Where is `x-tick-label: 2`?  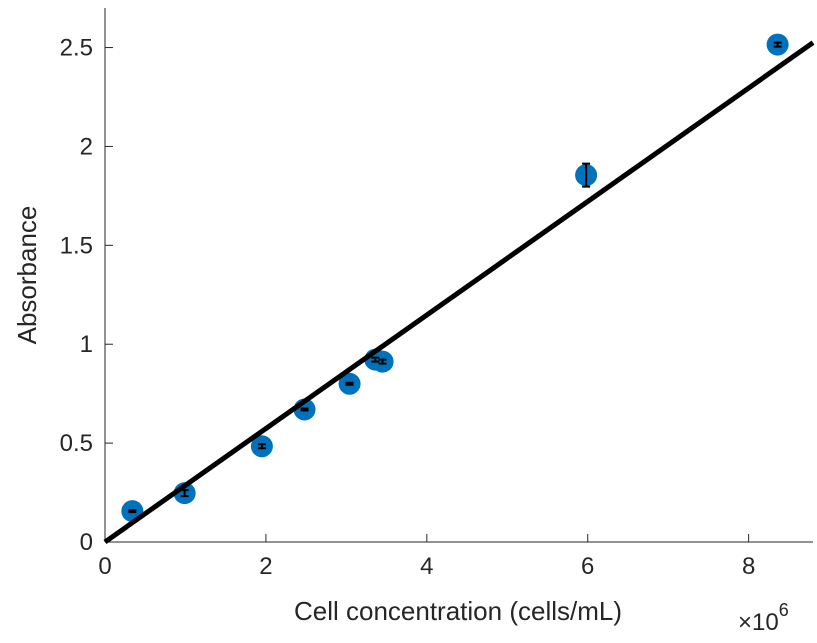 x-tick-label: 2 is located at coordinates (265, 566).